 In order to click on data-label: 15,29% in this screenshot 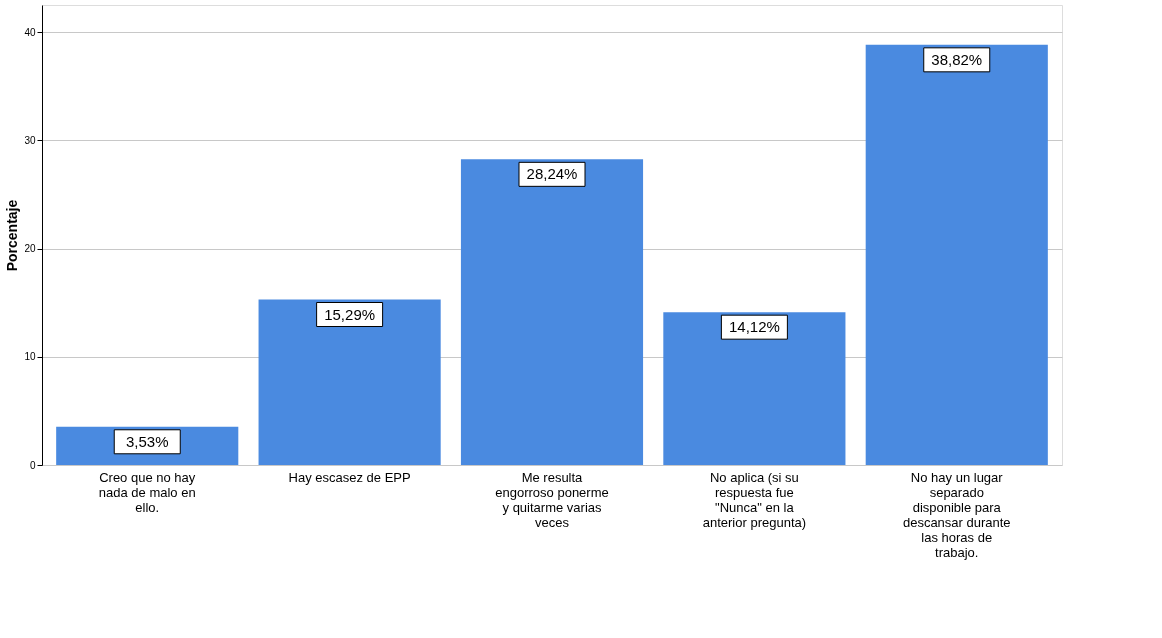, I will do `click(350, 314)`.